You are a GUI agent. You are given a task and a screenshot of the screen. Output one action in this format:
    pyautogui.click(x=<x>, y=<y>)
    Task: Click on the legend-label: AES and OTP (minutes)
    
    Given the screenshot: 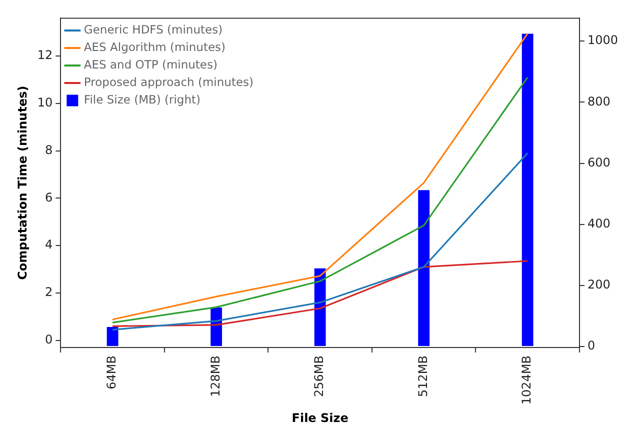 What is the action you would take?
    pyautogui.click(x=151, y=65)
    